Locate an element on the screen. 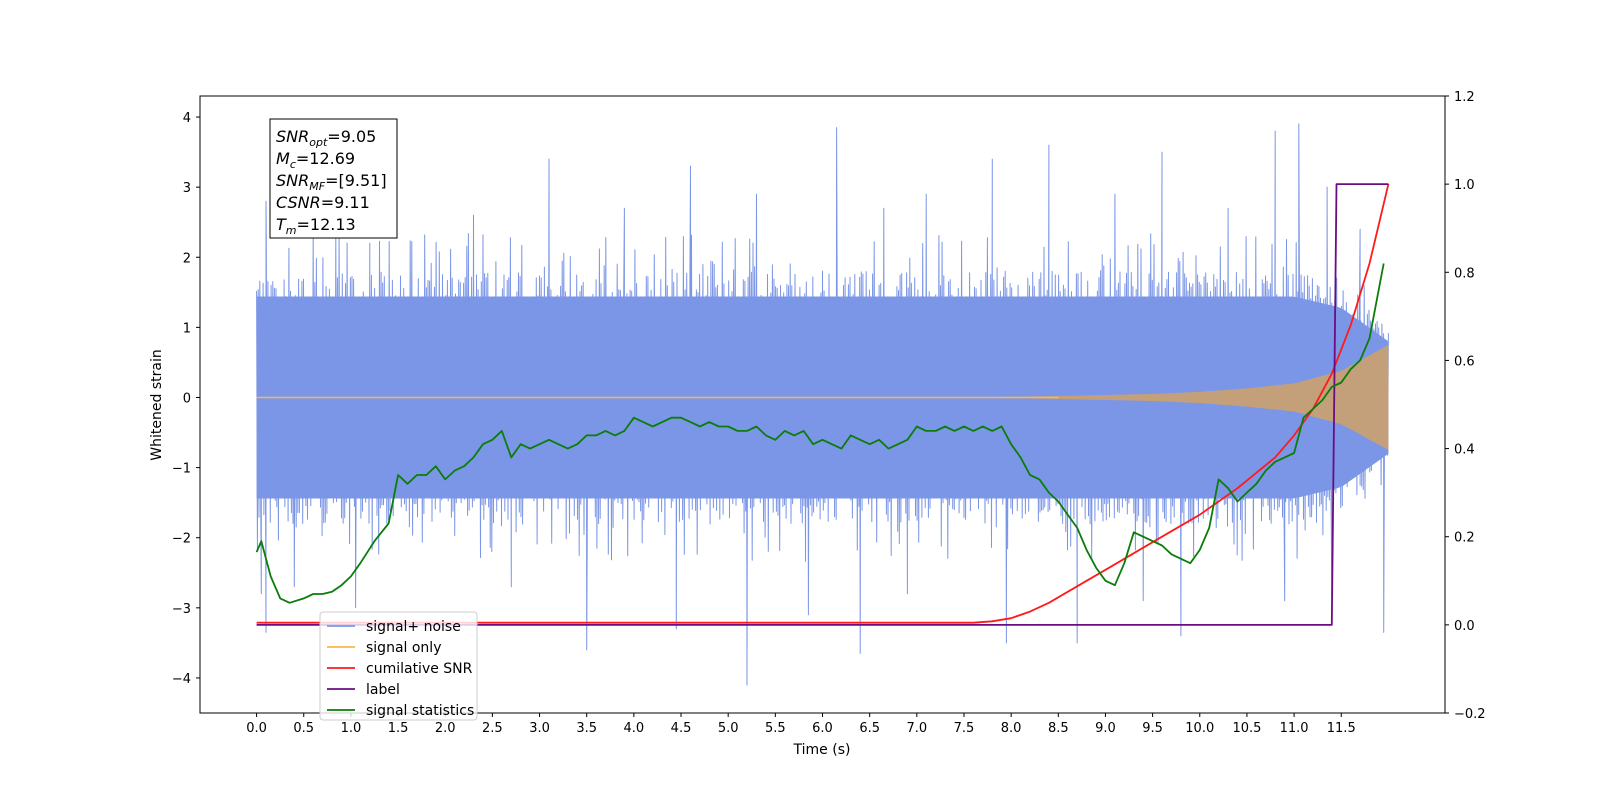  x-tick-label: 10.0 is located at coordinates (1199, 728).